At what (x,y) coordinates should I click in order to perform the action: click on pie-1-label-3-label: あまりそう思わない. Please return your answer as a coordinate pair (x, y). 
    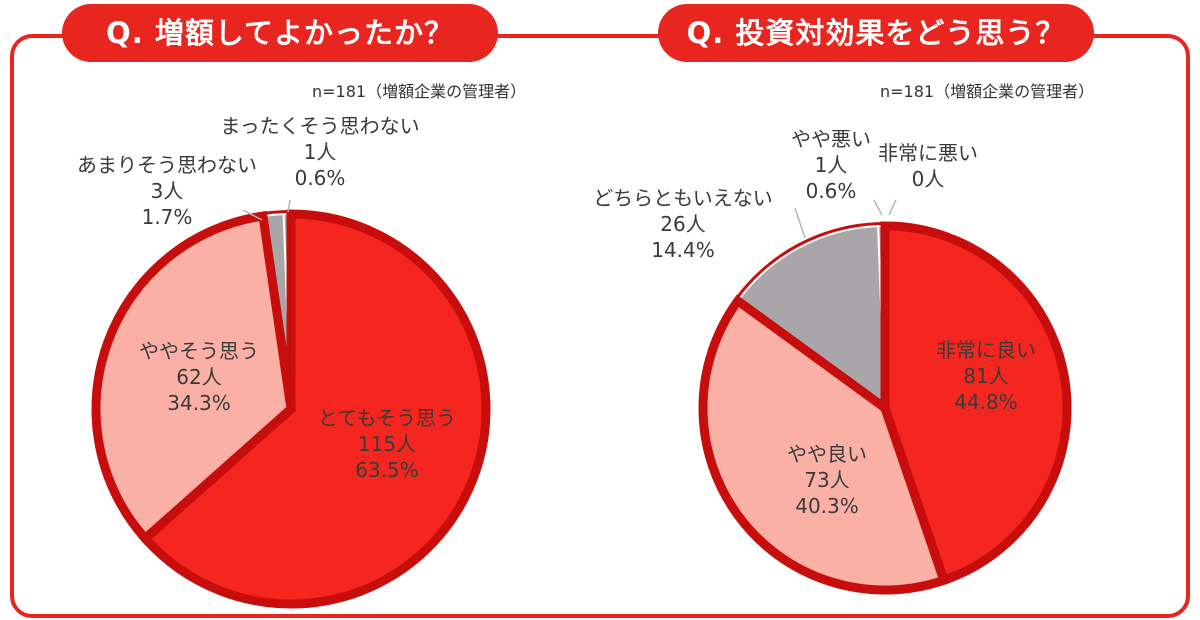
    Looking at the image, I should click on (167, 165).